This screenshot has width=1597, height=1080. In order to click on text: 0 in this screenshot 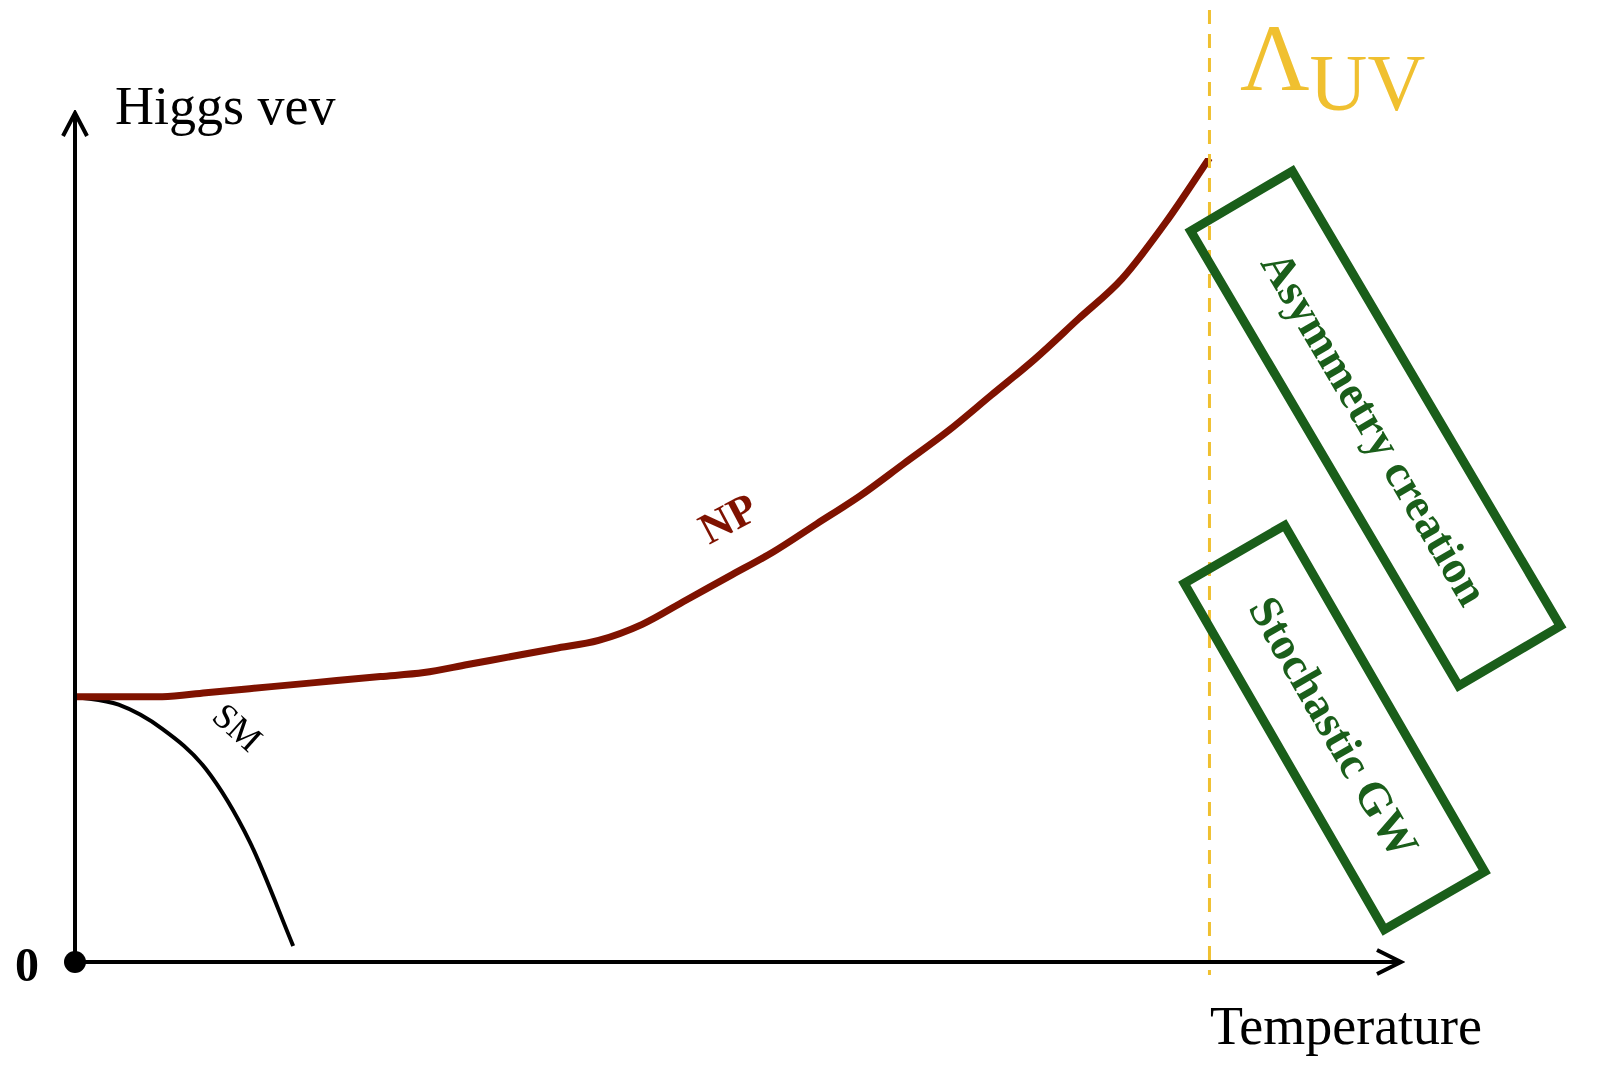, I will do `click(27, 964)`.